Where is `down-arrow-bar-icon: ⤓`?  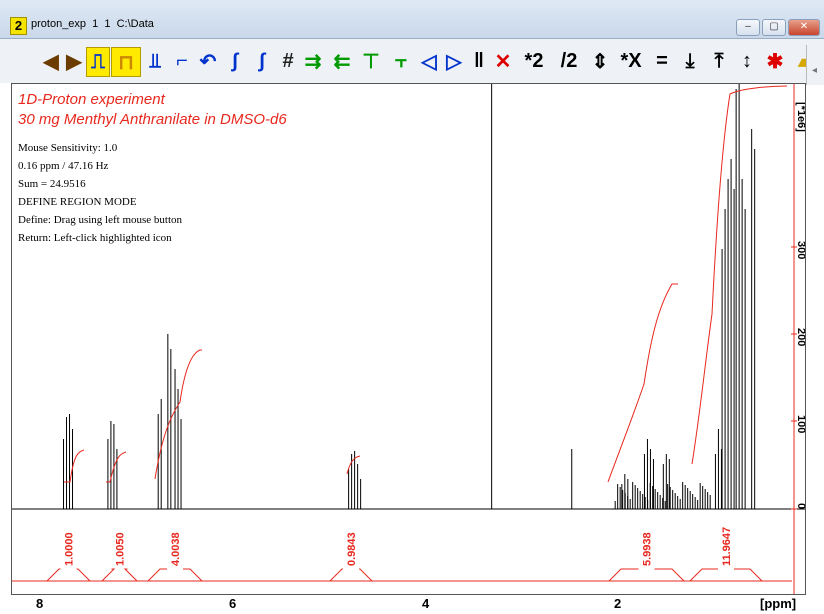 down-arrow-bar-icon: ⤓ is located at coordinates (690, 60).